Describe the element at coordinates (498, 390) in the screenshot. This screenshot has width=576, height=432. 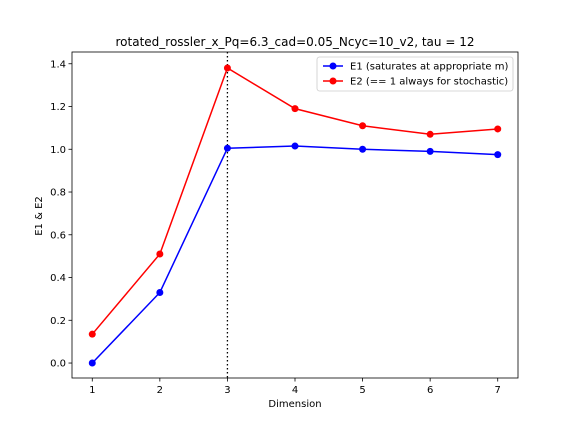
I see `x-tick-label: 7` at that location.